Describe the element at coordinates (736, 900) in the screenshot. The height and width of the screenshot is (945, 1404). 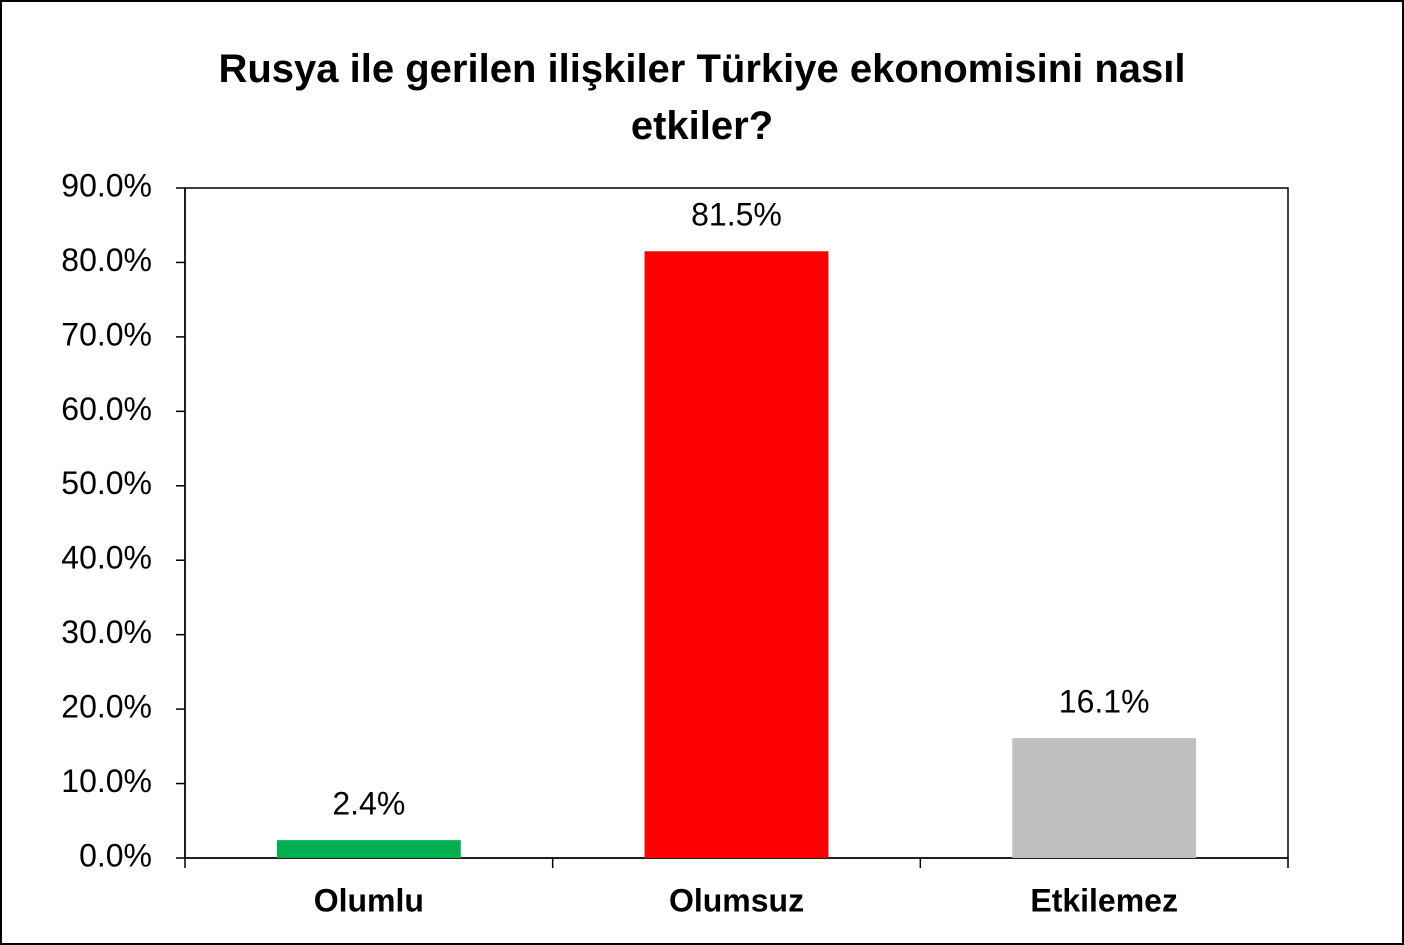
I see `x-tick-label: Olumsuz` at that location.